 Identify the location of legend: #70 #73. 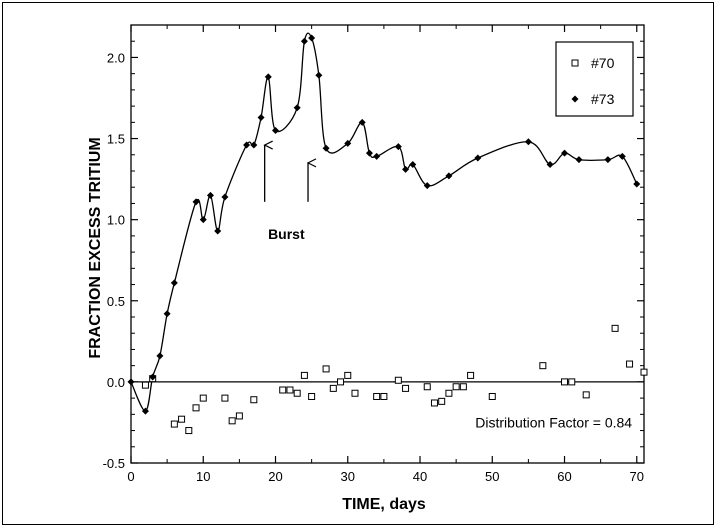
(594, 79).